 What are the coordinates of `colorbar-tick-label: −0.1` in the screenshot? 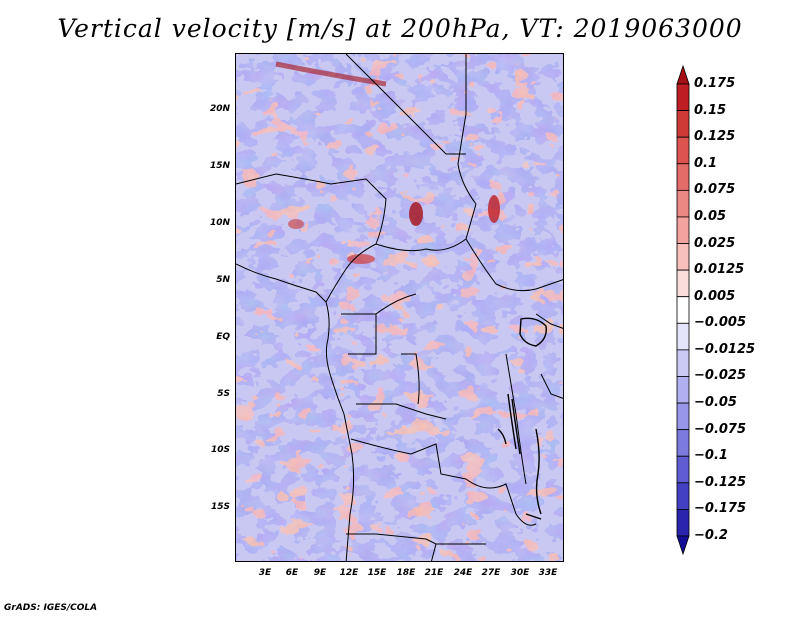 It's located at (711, 456).